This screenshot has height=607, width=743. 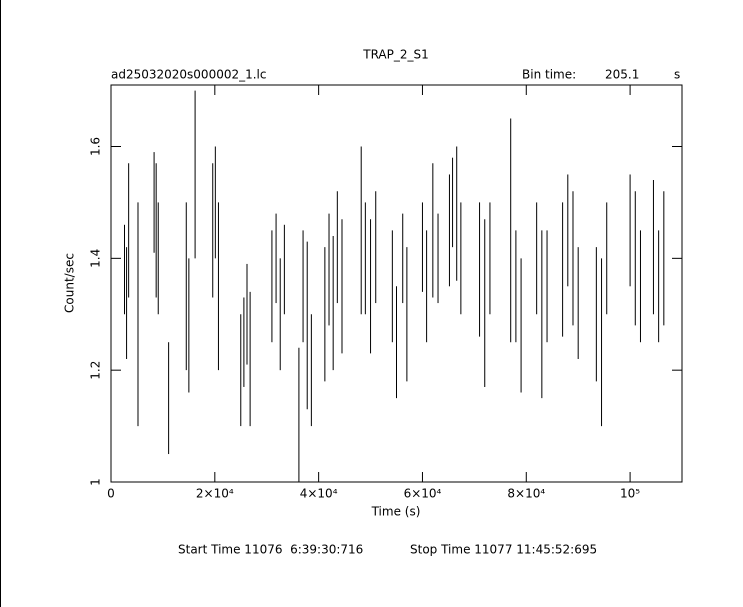 I want to click on y-tick-label: 1.6, so click(x=96, y=146).